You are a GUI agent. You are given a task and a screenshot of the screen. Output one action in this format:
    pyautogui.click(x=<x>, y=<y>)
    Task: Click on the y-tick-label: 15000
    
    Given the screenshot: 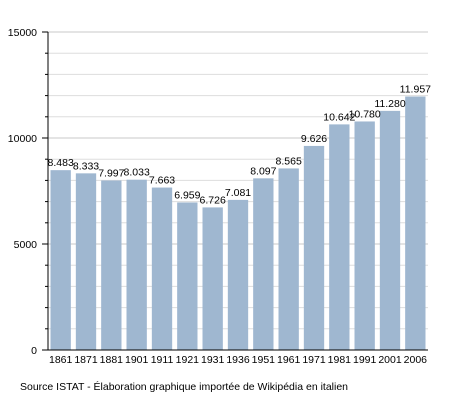 What is the action you would take?
    pyautogui.click(x=22, y=33)
    